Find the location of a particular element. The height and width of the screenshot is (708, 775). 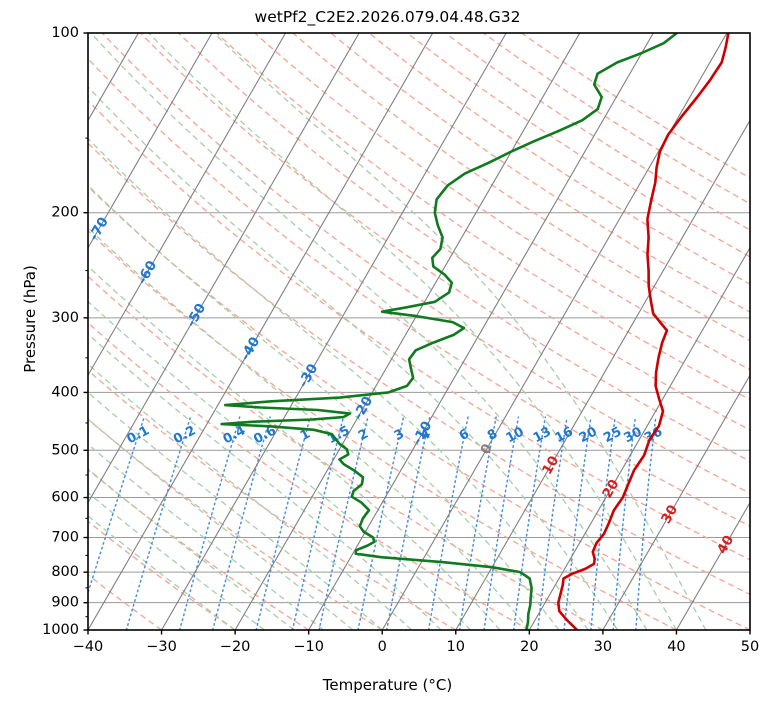

mixing-ratio-label: 16 is located at coordinates (564, 435).